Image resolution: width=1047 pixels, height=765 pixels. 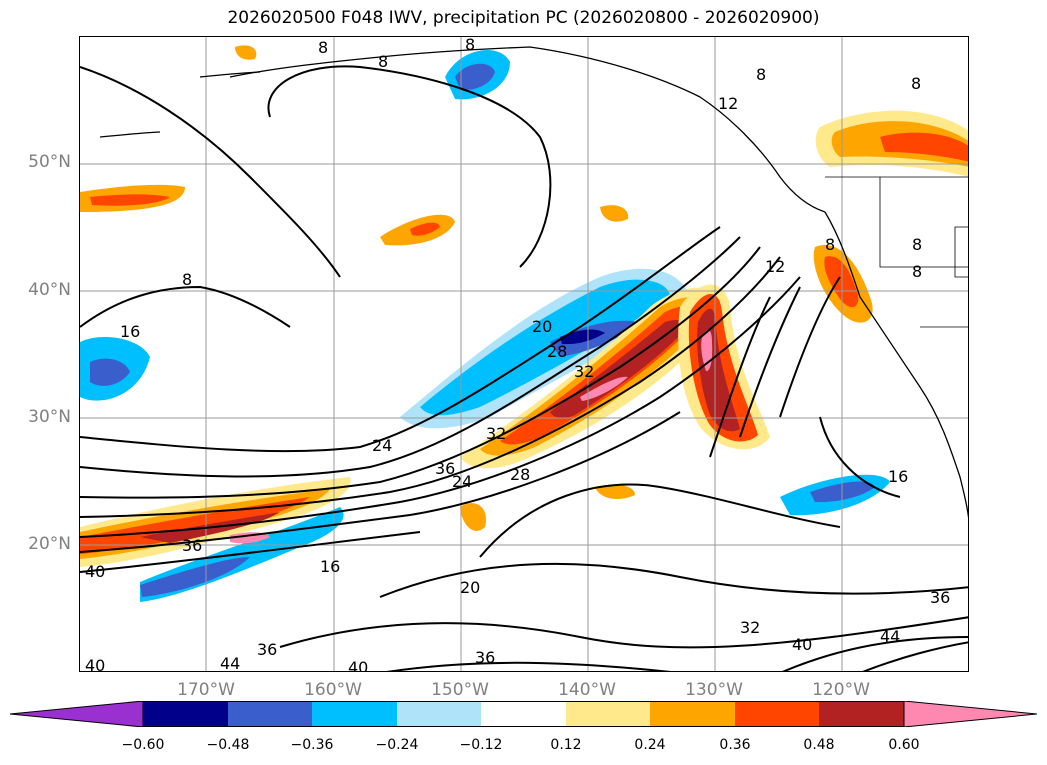 I want to click on contour-36-ribbon, so click(x=380, y=482).